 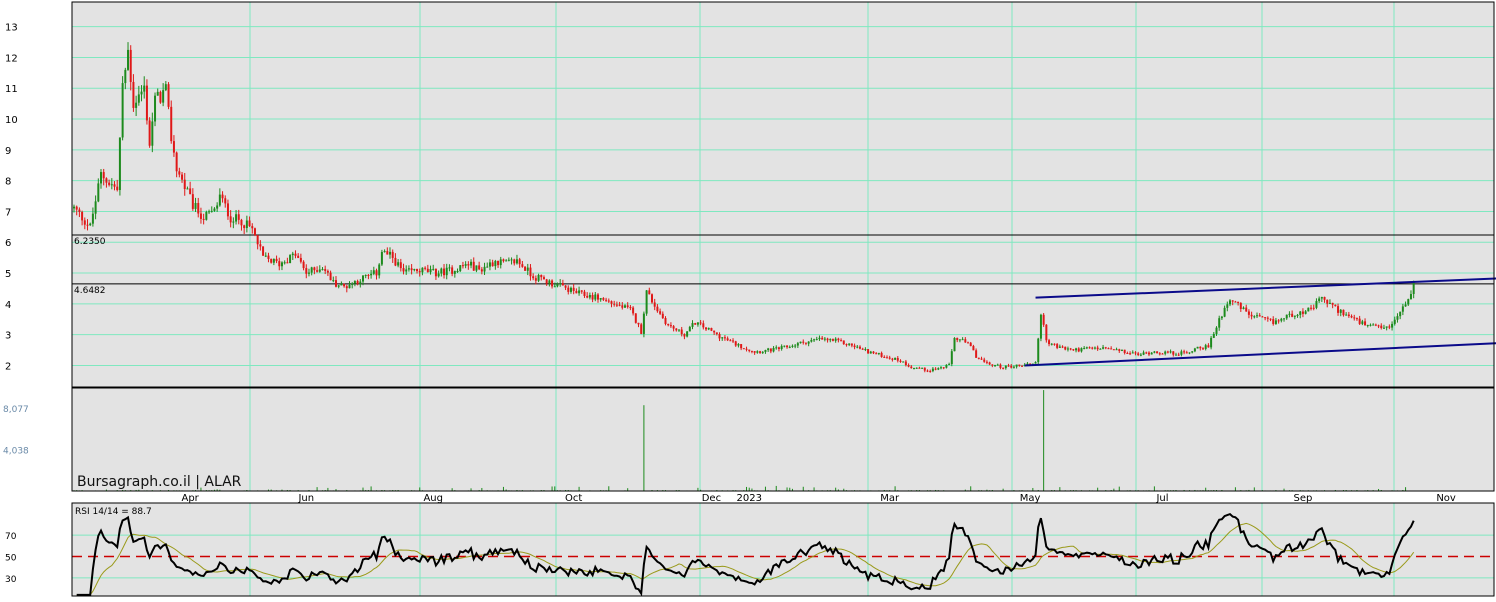 What do you see at coordinates (16, 451) in the screenshot?
I see `volume-tick-label: 4,038` at bounding box center [16, 451].